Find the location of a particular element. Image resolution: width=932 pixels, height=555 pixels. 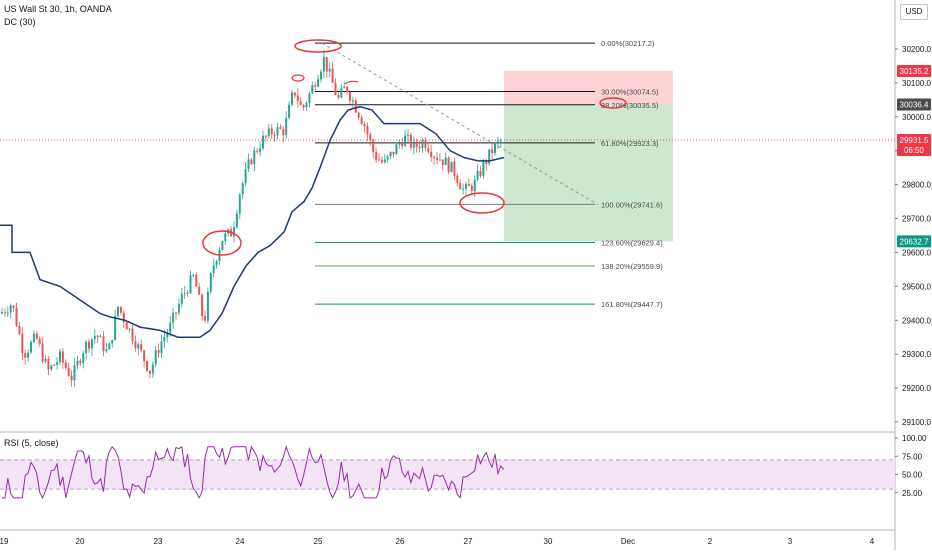

time-tick-label: 26 is located at coordinates (400, 541).